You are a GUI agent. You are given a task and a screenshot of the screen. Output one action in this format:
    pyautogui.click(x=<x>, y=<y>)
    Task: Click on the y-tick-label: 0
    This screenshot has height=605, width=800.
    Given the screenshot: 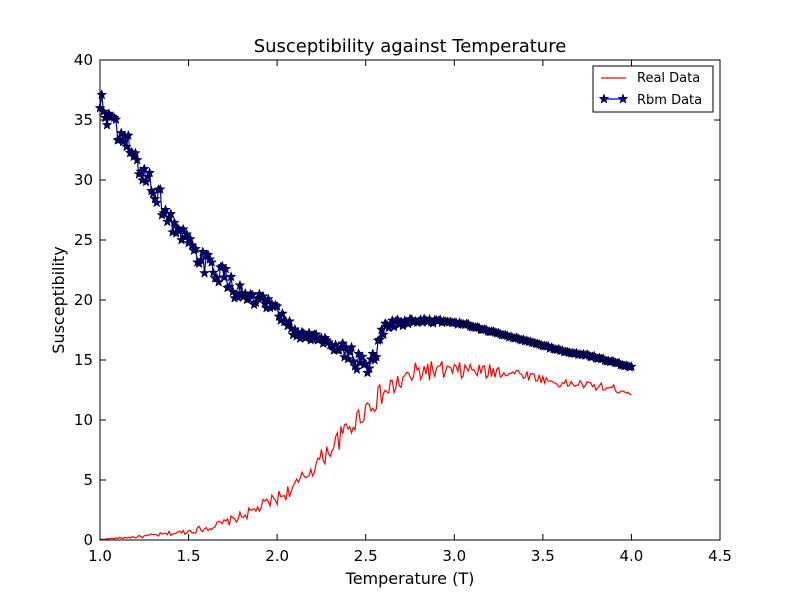 What is the action you would take?
    pyautogui.click(x=88, y=540)
    